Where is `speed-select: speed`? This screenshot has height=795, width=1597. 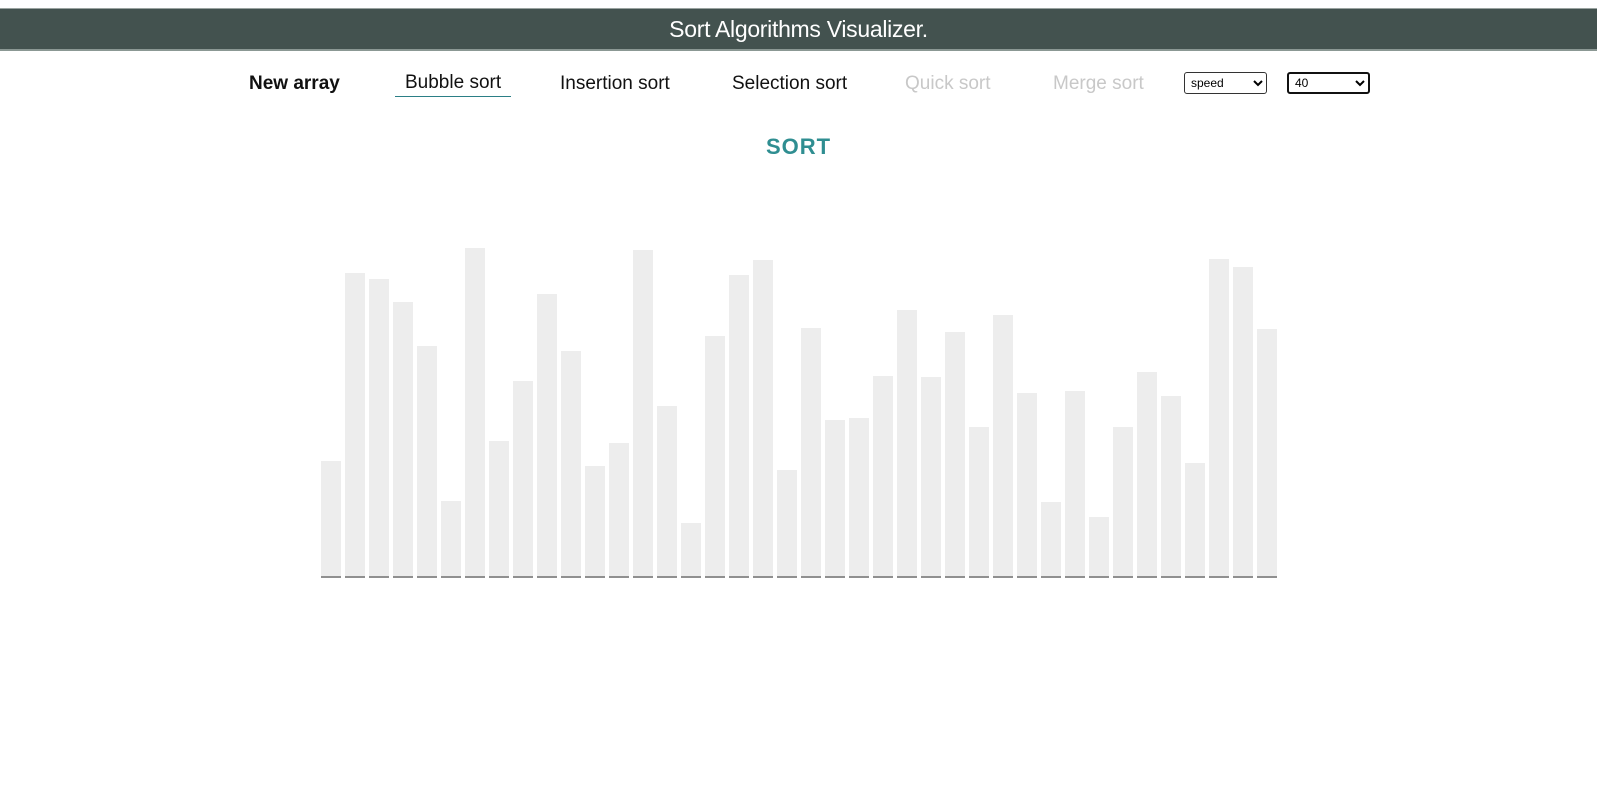
speed-select: speed is located at coordinates (1225, 83).